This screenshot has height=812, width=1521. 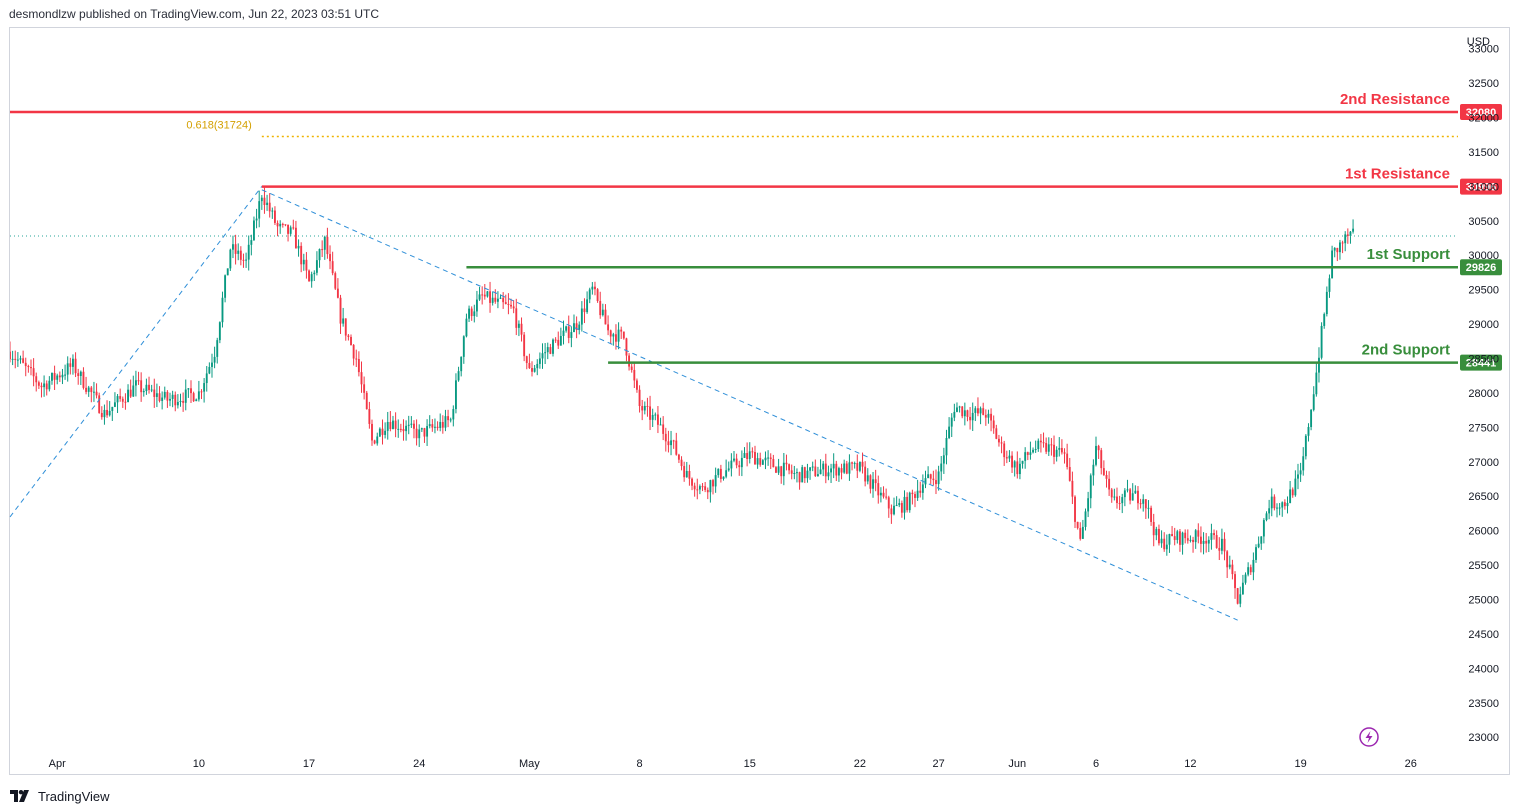 What do you see at coordinates (1369, 737) in the screenshot?
I see `lightning-icon` at bounding box center [1369, 737].